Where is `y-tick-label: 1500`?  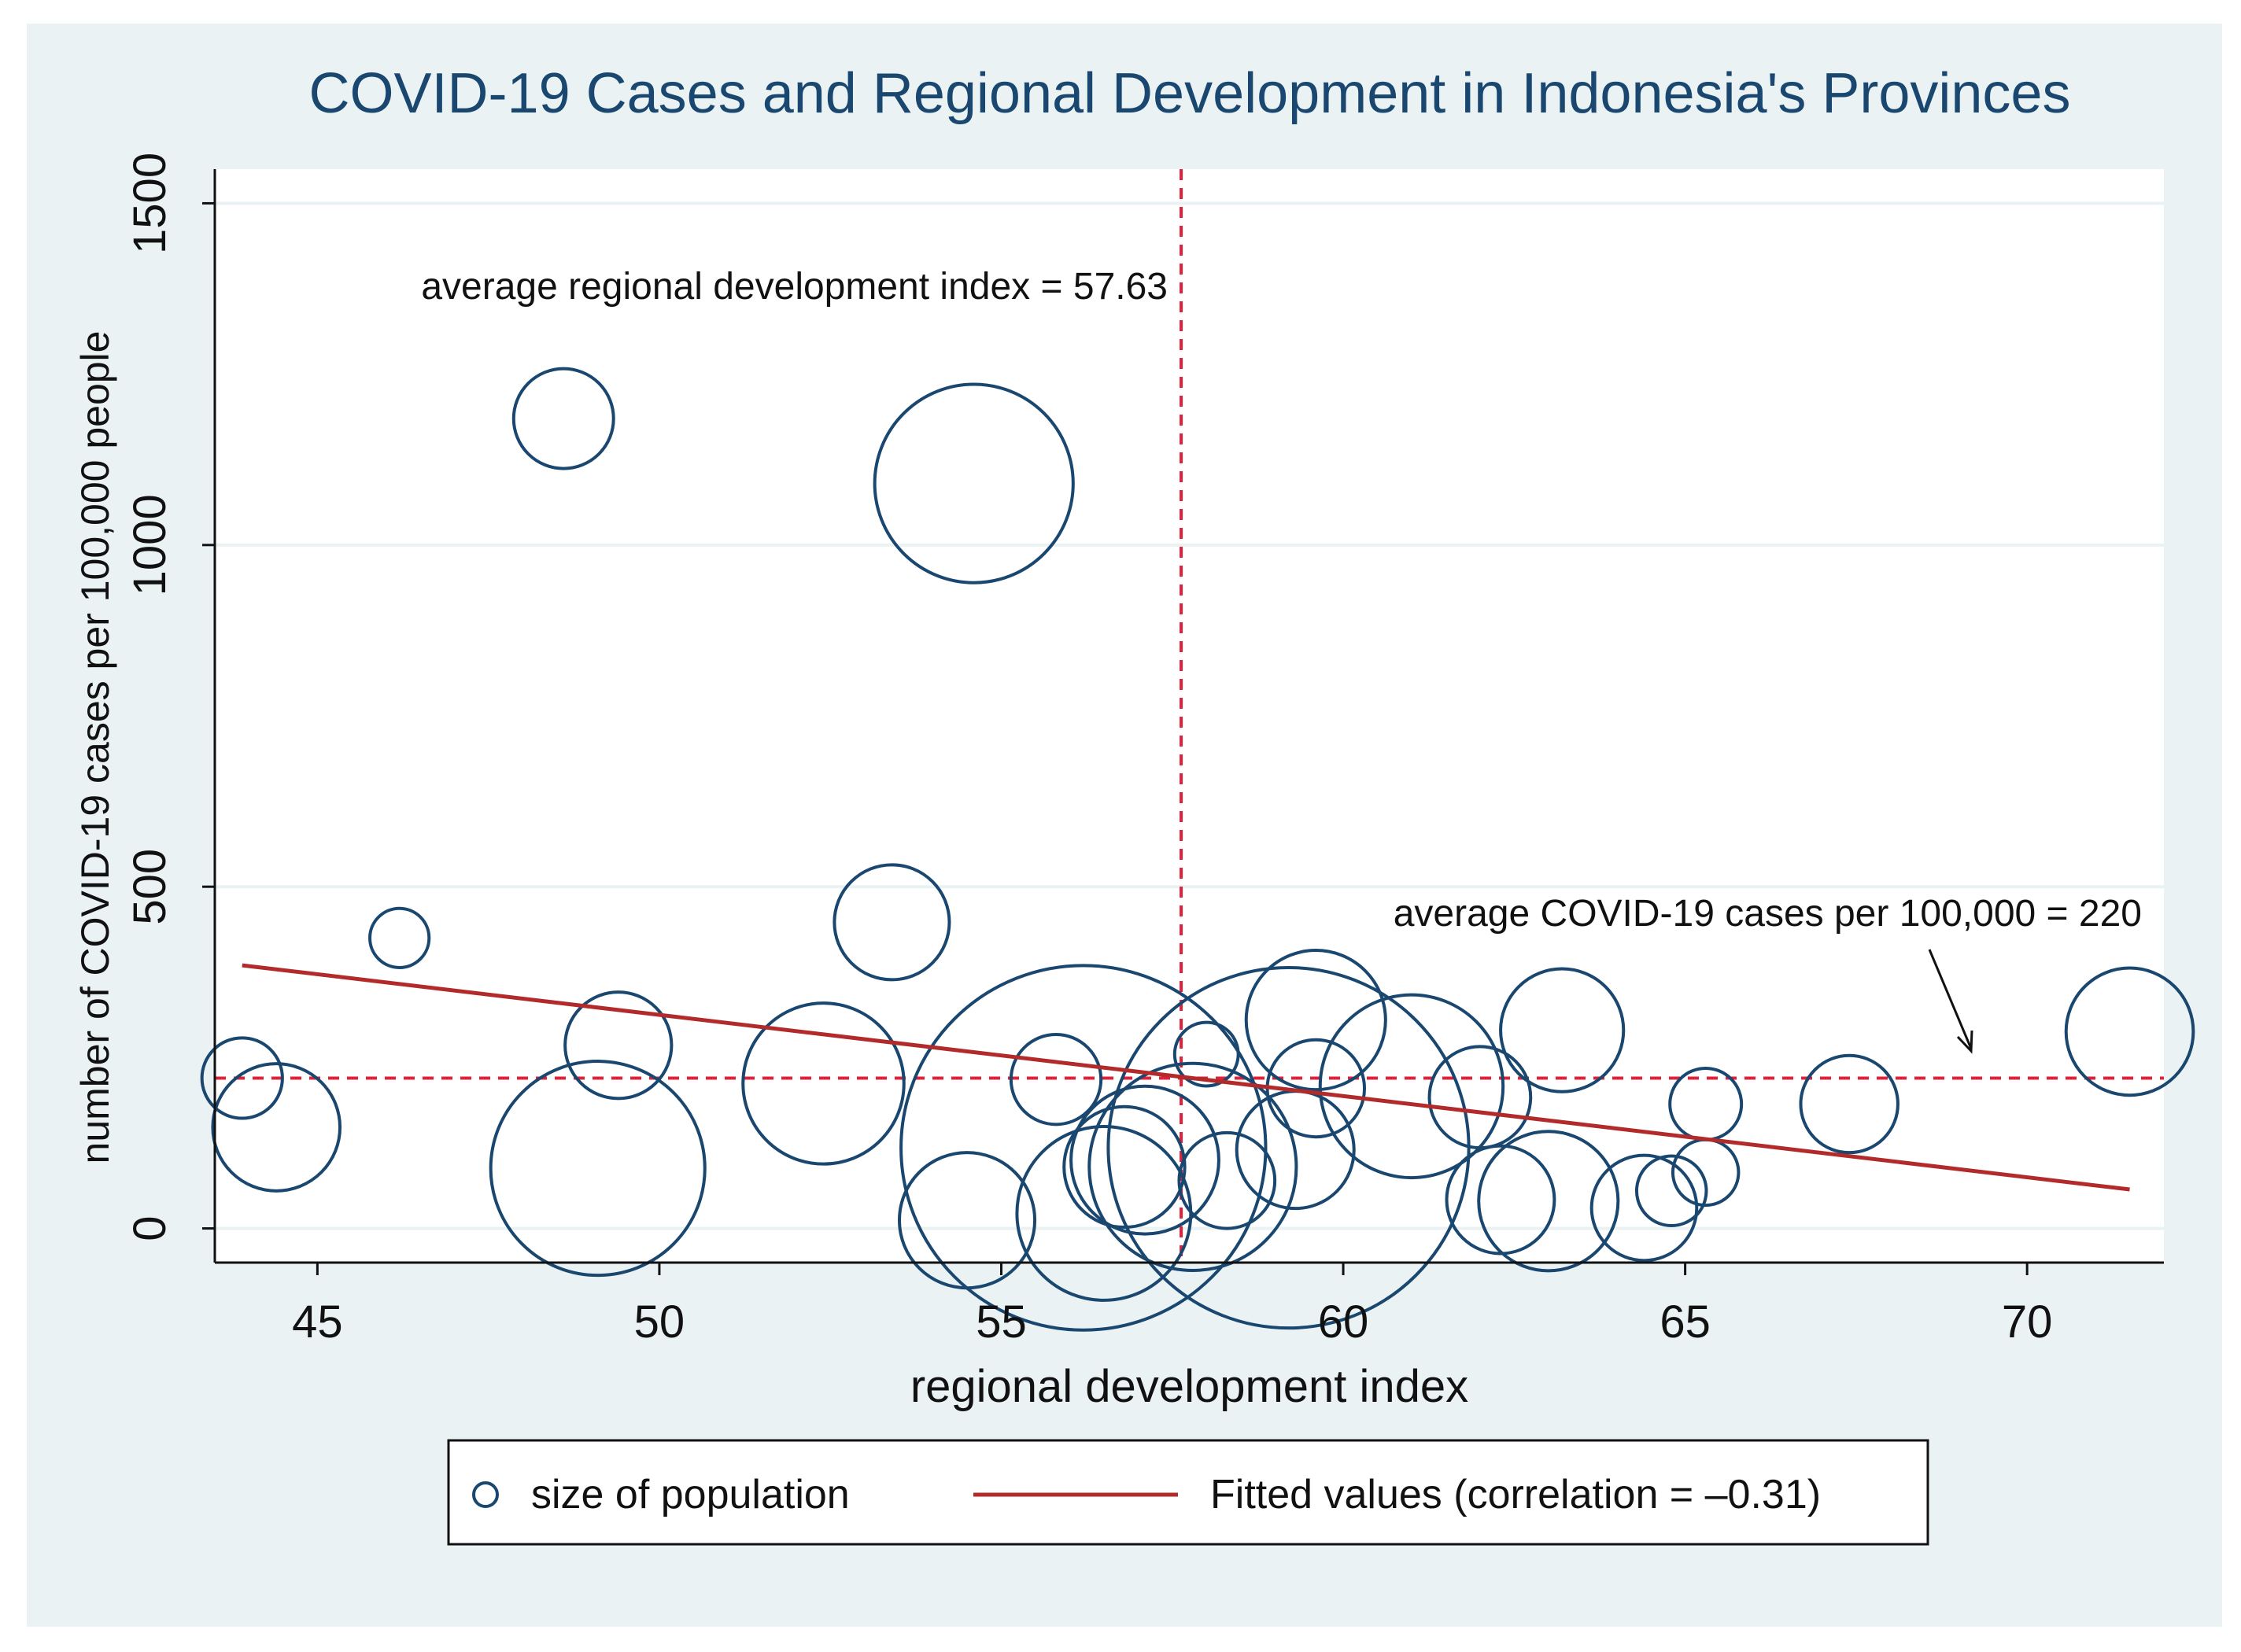
y-tick-label: 1500 is located at coordinates (149, 203).